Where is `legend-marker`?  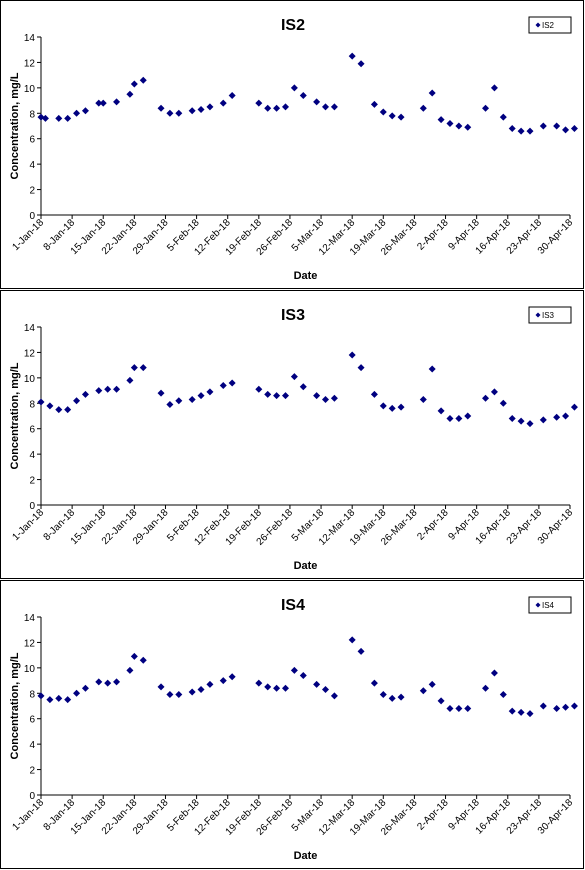 legend-marker is located at coordinates (538, 605).